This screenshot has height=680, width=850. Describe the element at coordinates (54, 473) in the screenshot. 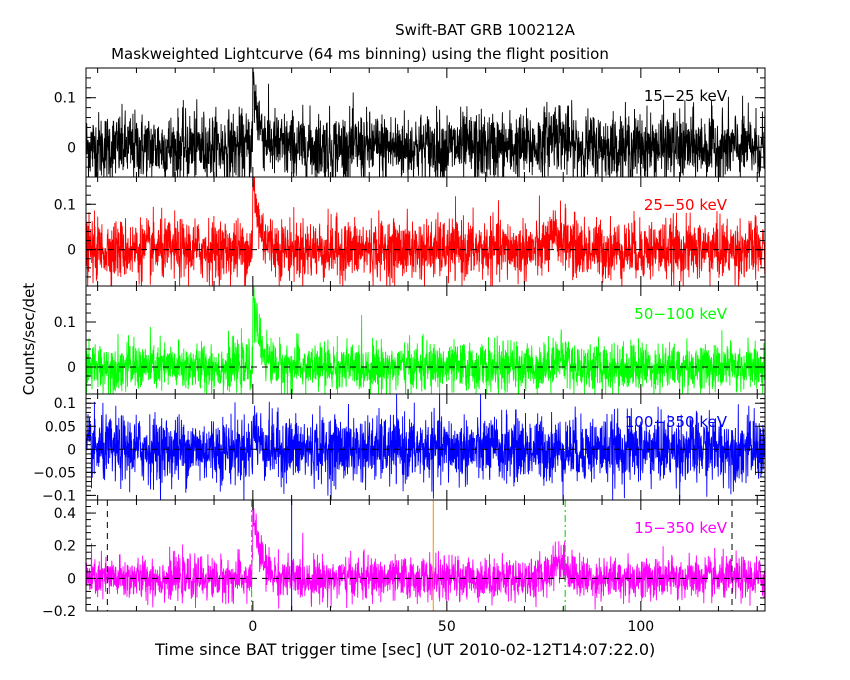

I see `y-tick-label: −0.05` at that location.